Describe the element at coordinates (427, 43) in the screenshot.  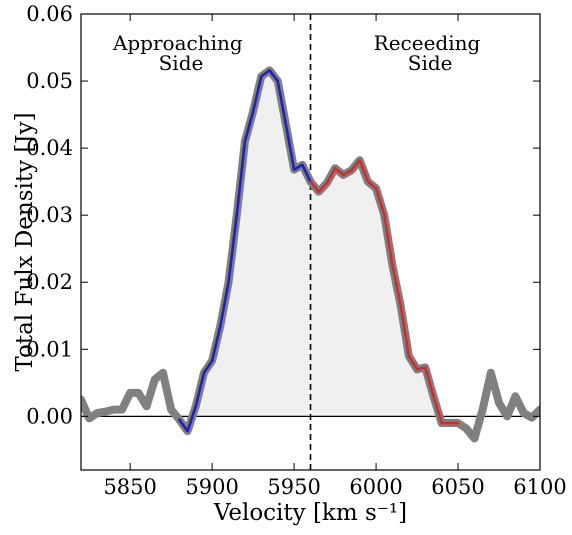
I see `receding-side-line-1: Receeding` at that location.